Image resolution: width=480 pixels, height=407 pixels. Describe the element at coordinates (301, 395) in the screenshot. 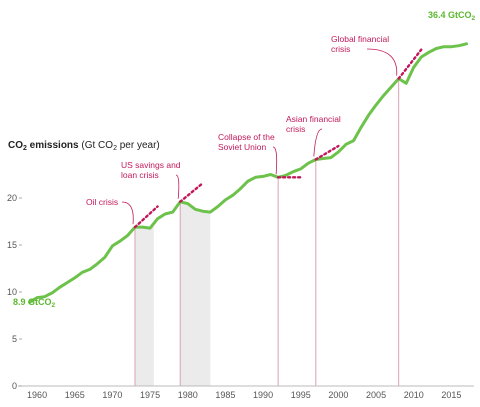

I see `x-tick-label-1995: 1995` at that location.